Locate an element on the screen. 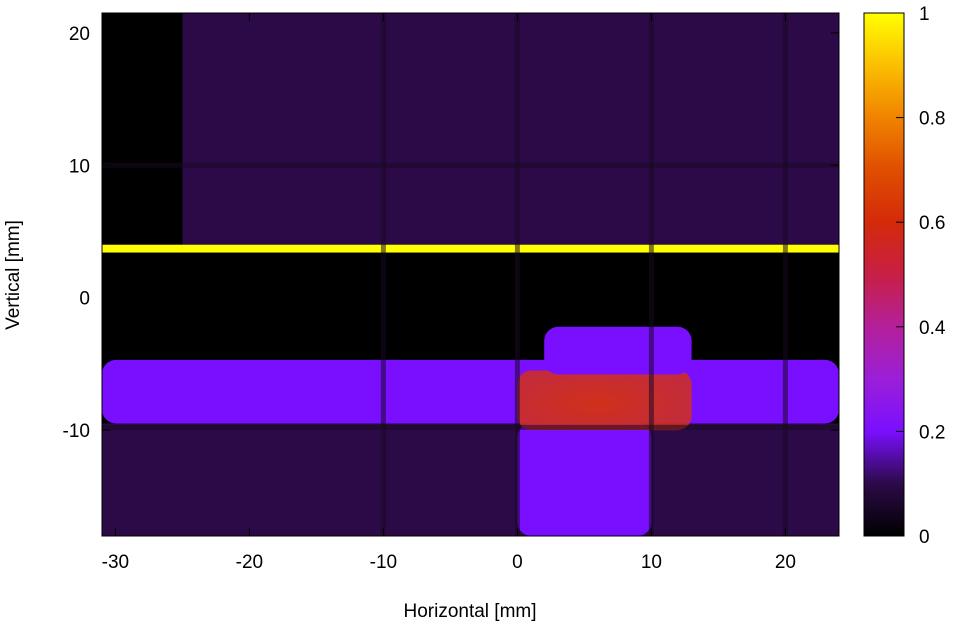  colorbar-gradient is located at coordinates (884, 274).